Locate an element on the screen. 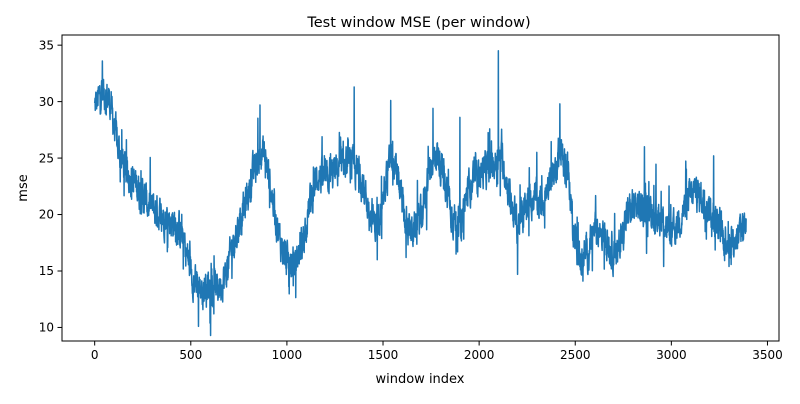  x-tick-label: 1500 is located at coordinates (383, 355).